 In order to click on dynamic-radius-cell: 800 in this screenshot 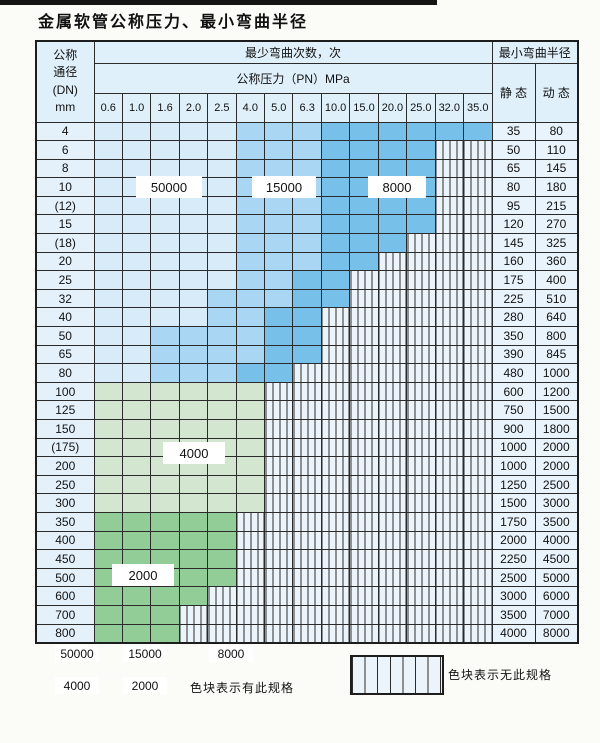, I will do `click(556, 336)`.